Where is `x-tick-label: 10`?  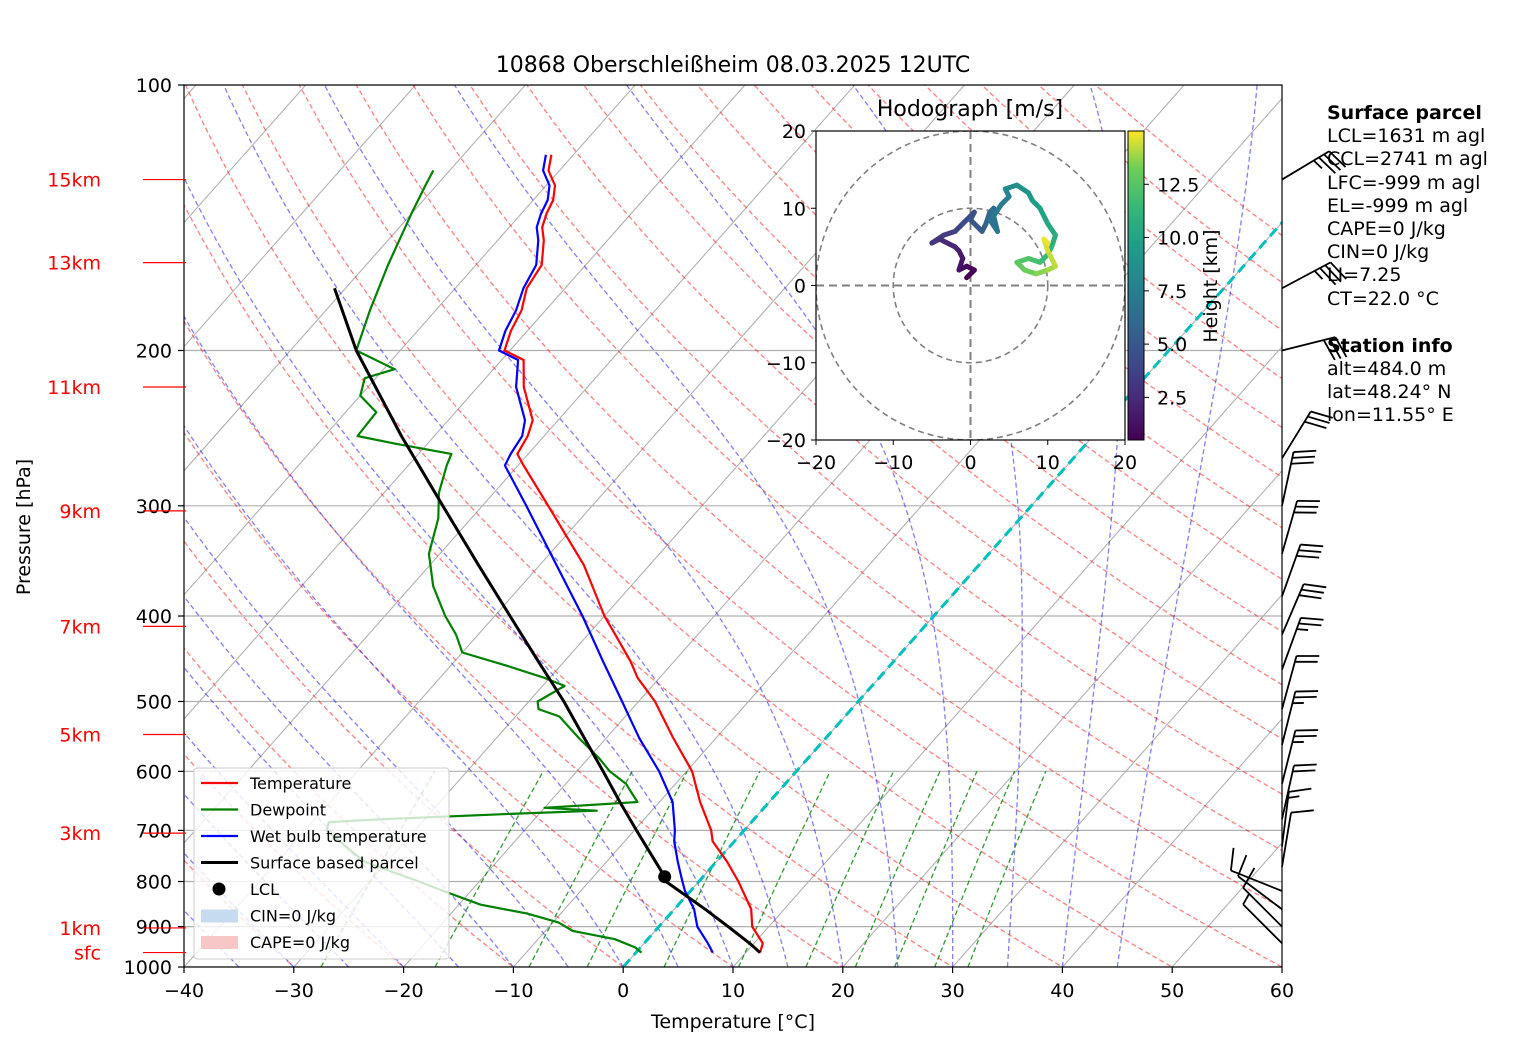
x-tick-label: 10 is located at coordinates (733, 991).